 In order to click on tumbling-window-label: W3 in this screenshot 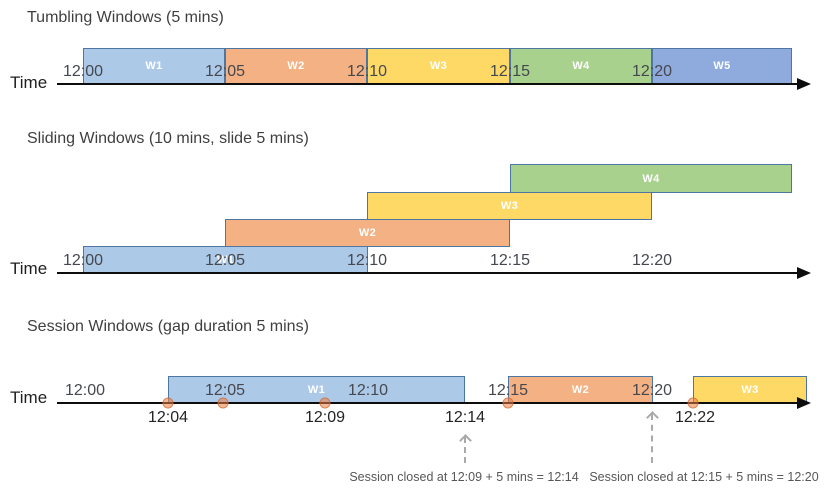, I will do `click(438, 66)`.